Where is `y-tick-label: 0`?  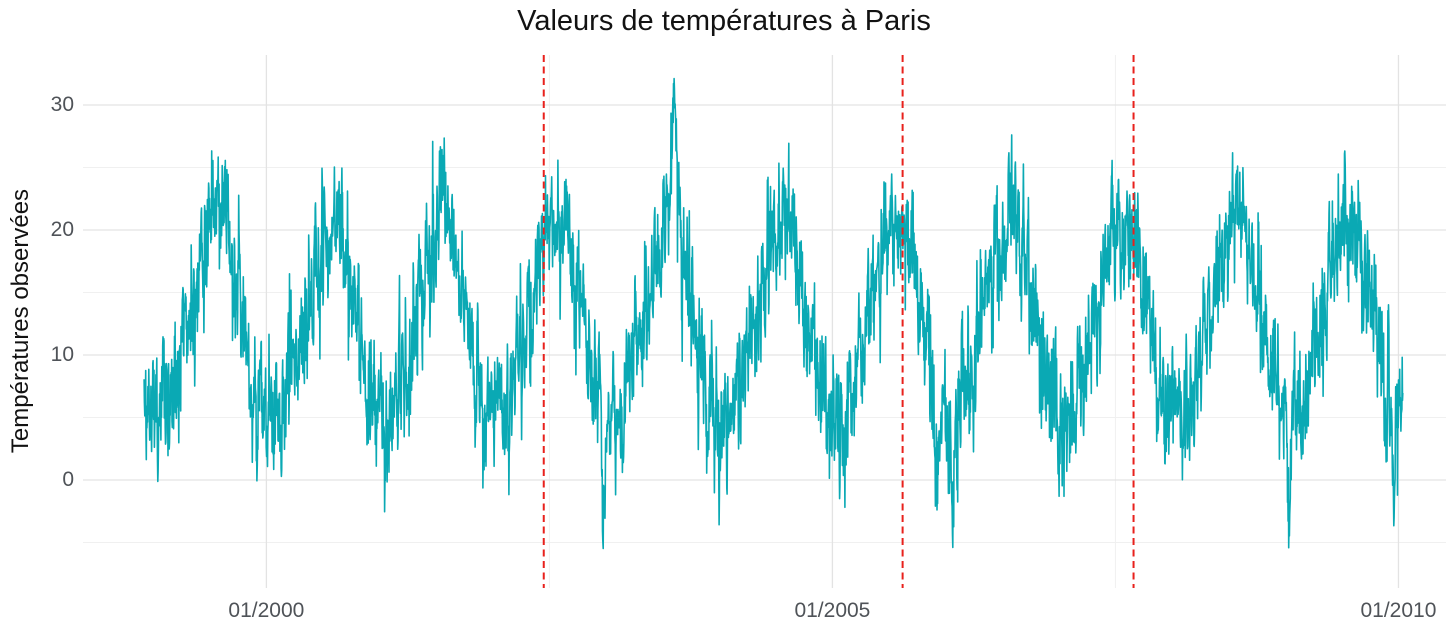 y-tick-label: 0 is located at coordinates (68, 479).